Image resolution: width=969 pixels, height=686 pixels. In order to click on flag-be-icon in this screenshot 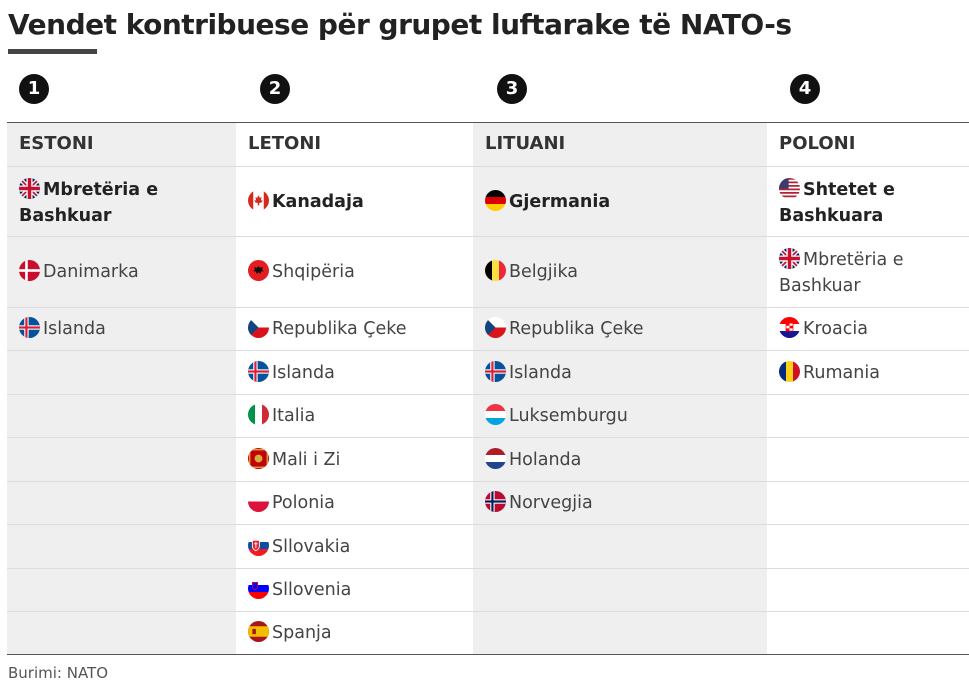, I will do `click(495, 270)`.